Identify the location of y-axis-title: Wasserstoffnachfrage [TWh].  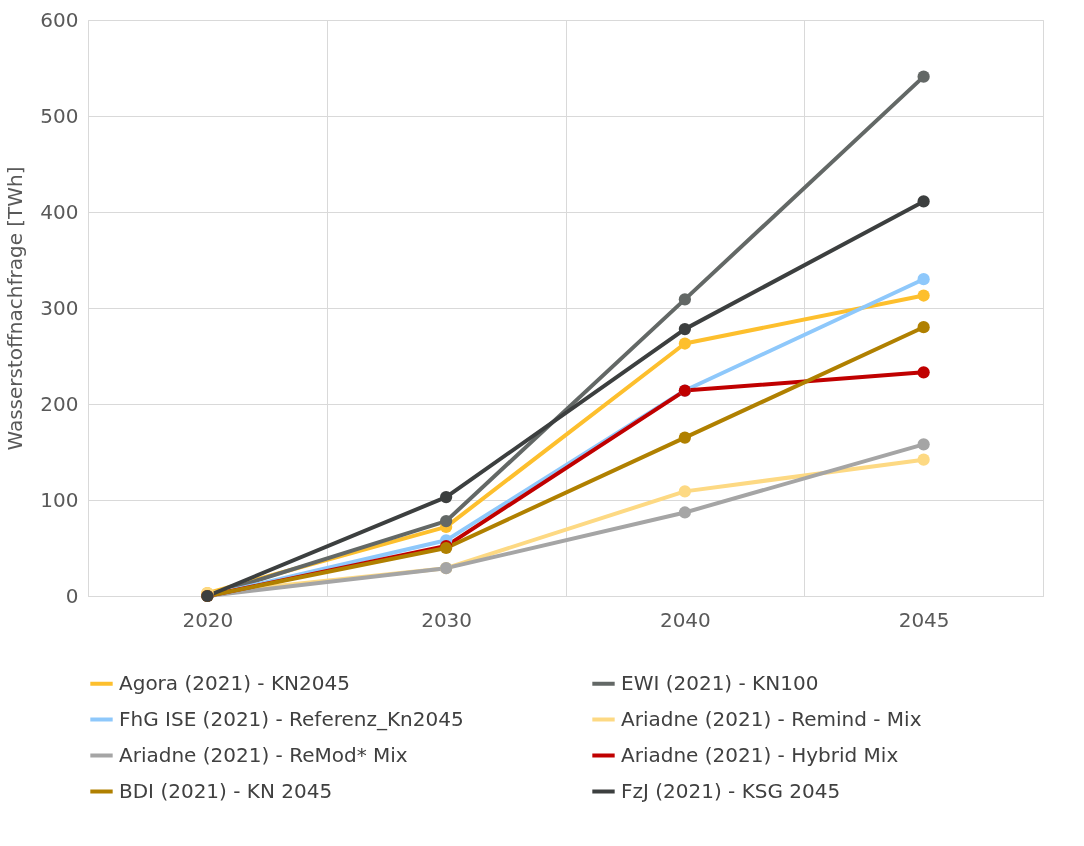
(15, 308).